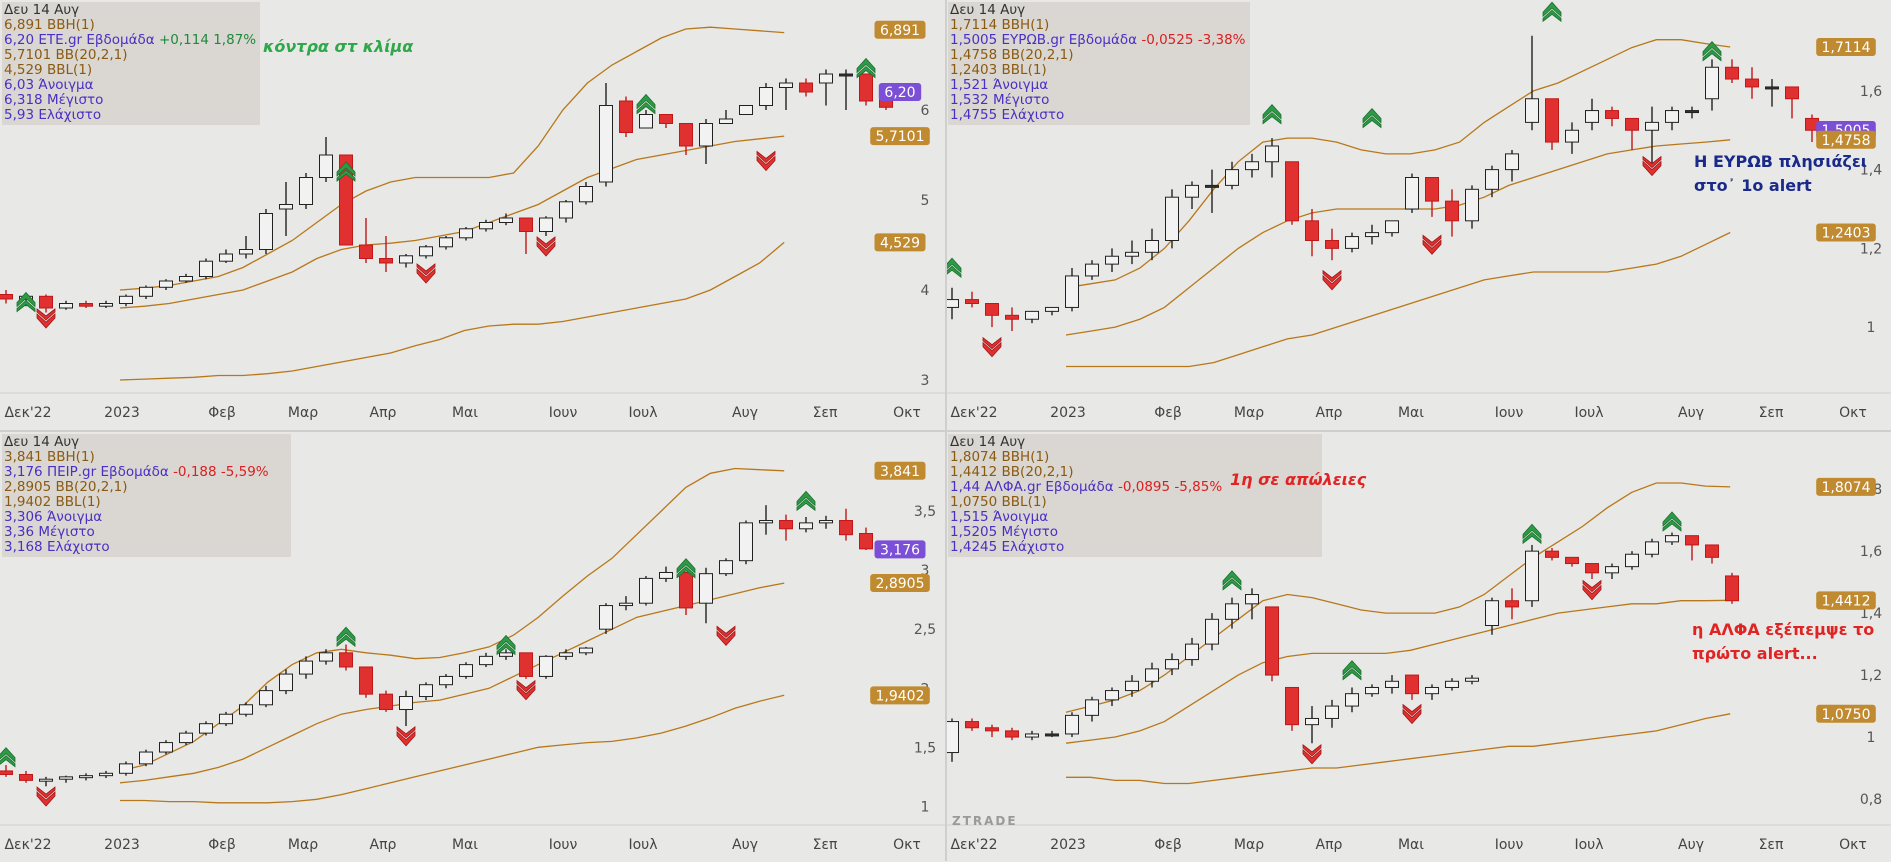 This screenshot has width=1891, height=862. I want to click on info-bbl: 1,2403 BBL(1), so click(998, 70).